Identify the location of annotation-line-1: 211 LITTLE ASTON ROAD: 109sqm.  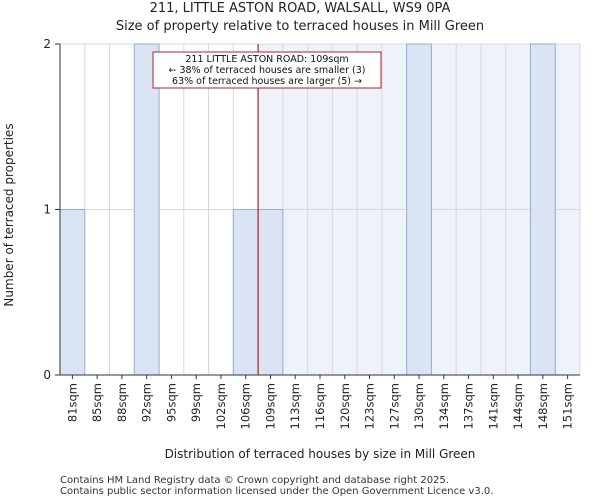
(266, 59).